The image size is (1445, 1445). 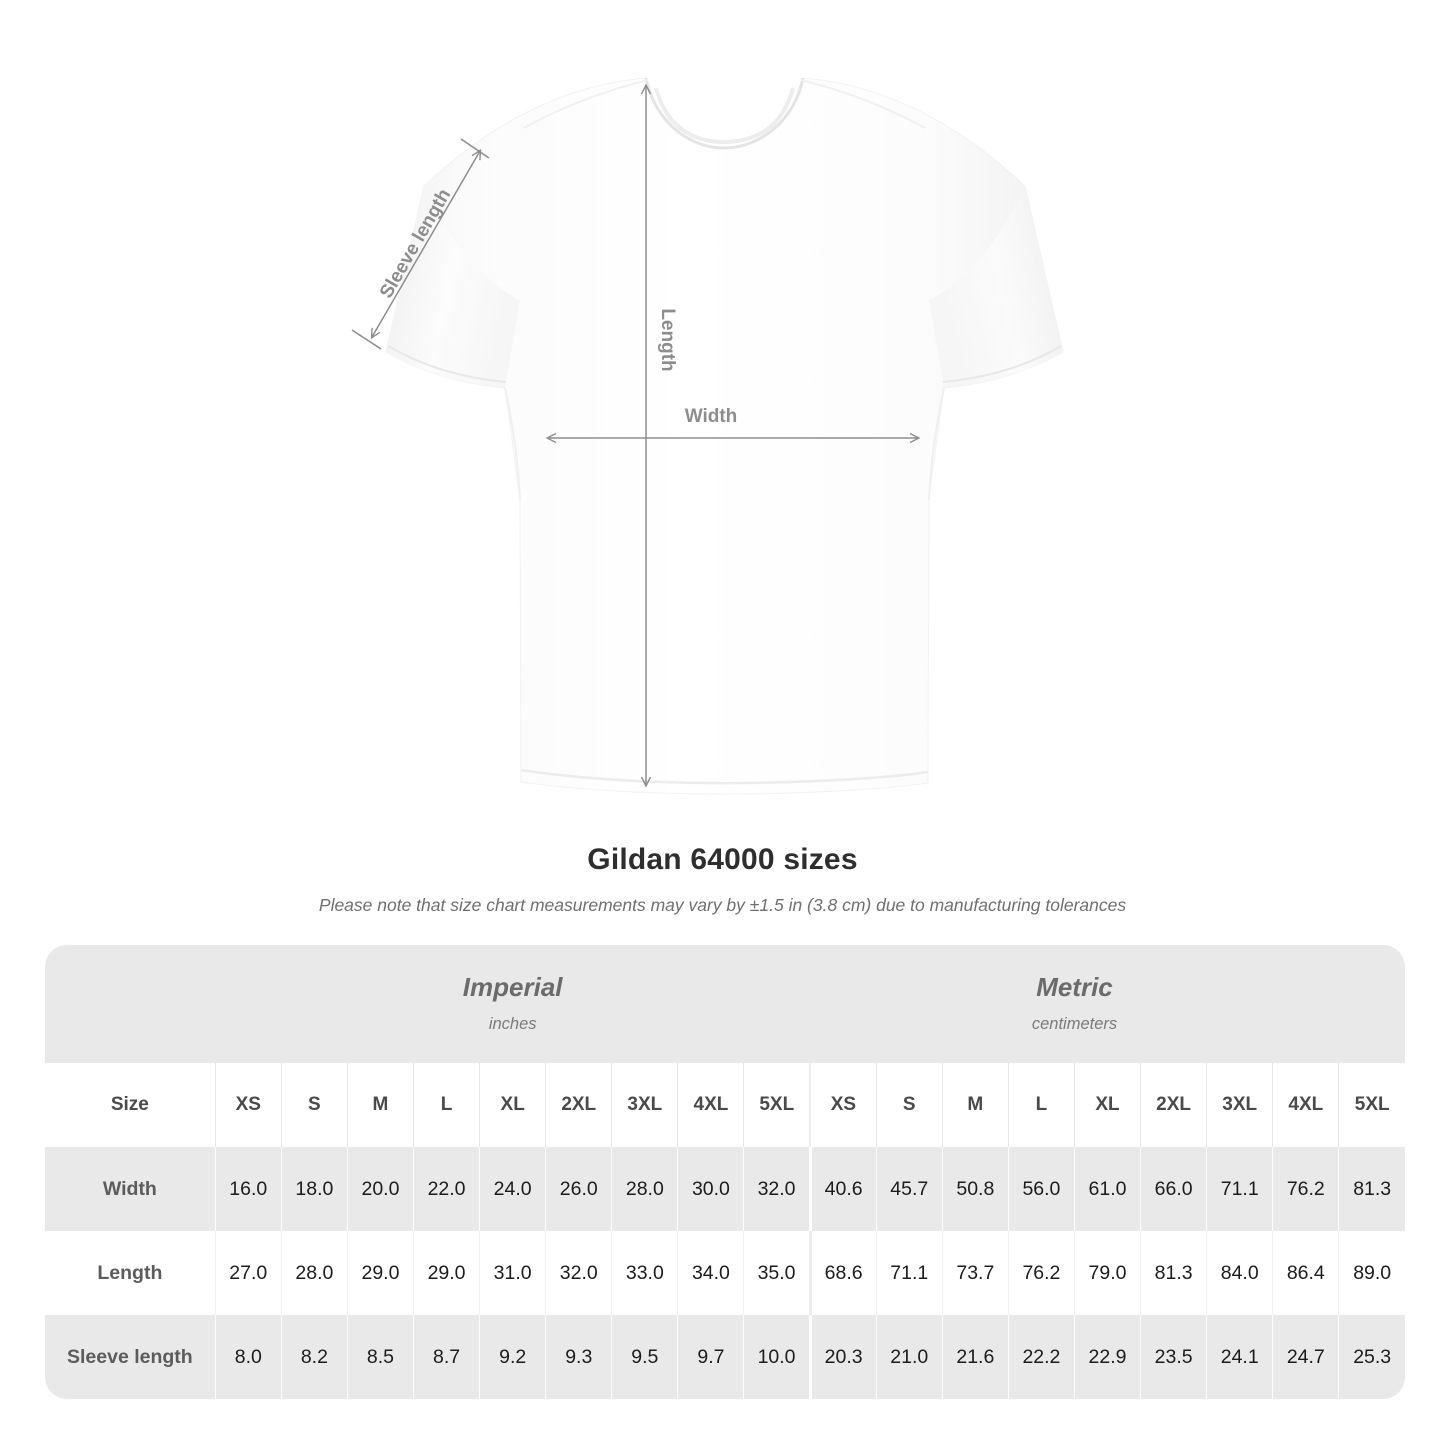 I want to click on width-annotation: Width, so click(x=733, y=422).